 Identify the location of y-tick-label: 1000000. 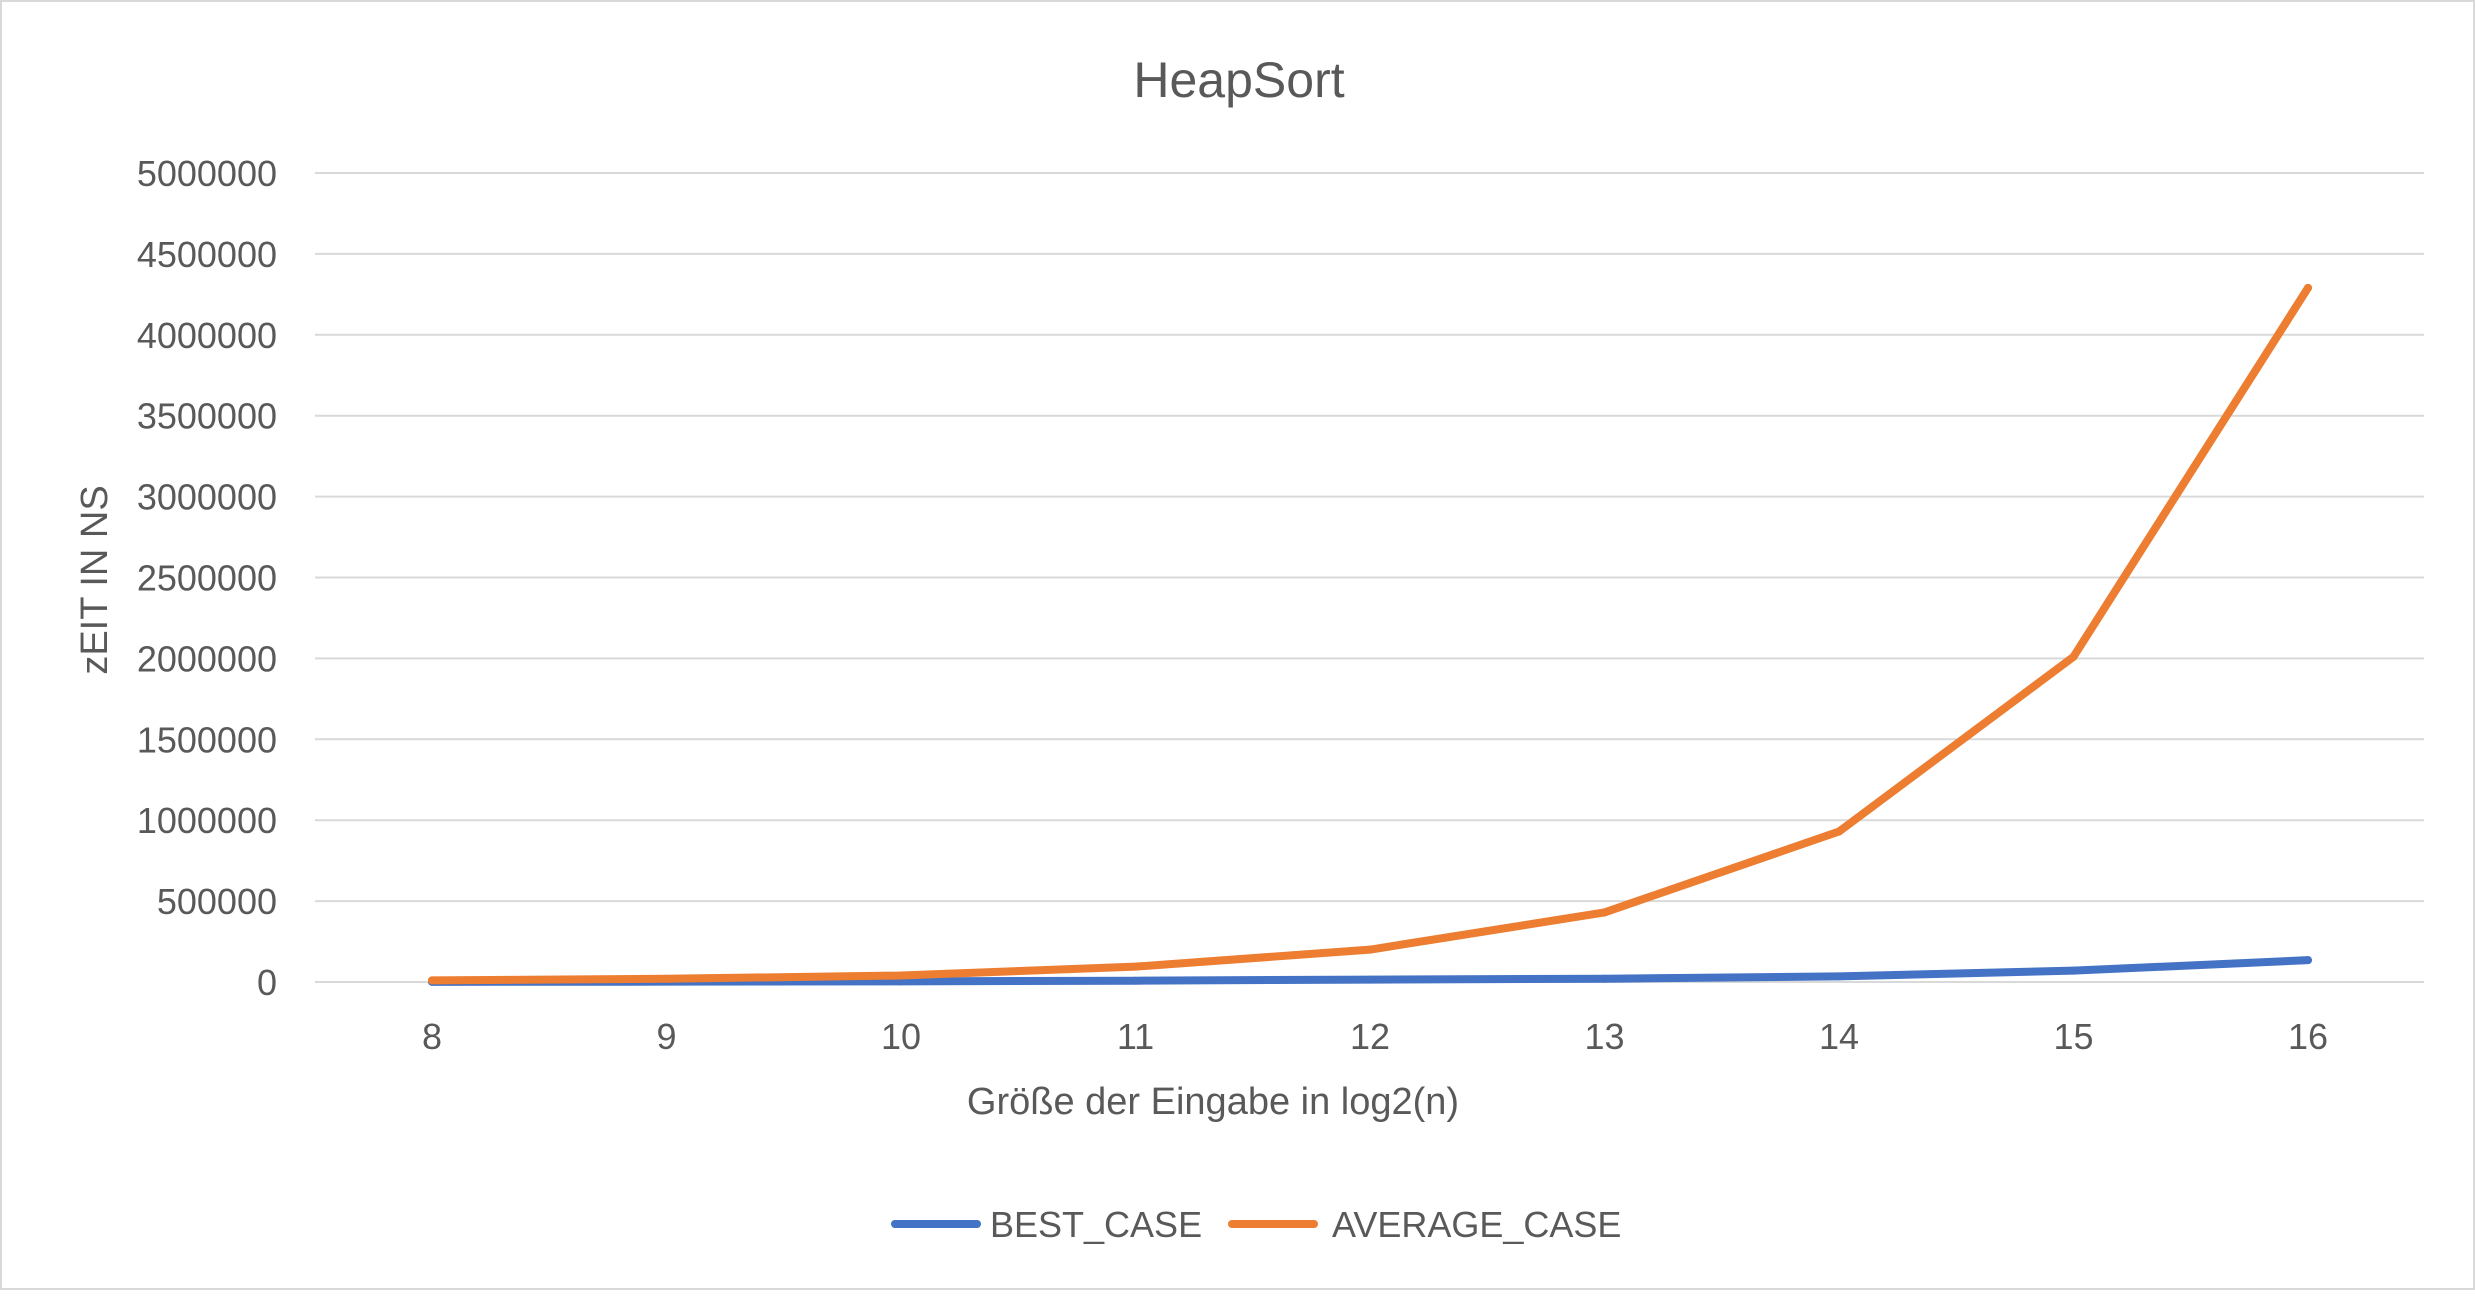
(207, 820).